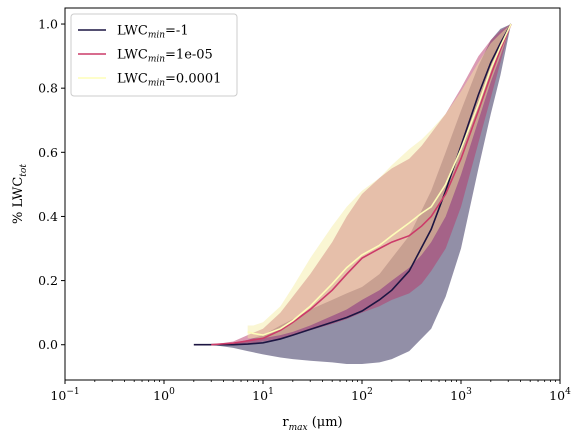  Describe the element at coordinates (153, 32) in the screenshot. I see `legend-label-1: LWCmin=-1` at that location.